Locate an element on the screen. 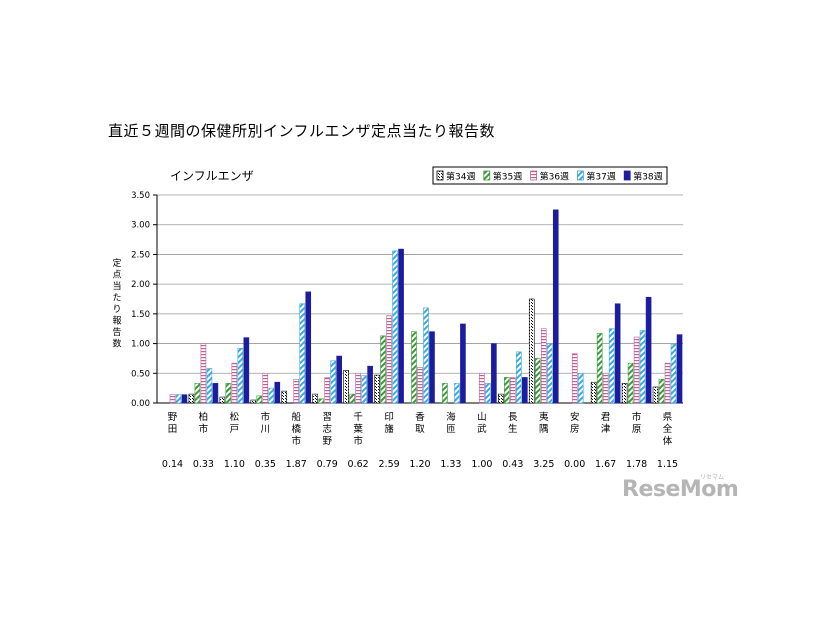 This screenshot has width=826, height=620. page-title: 直近５週間の保健所別インフルエンザ定点当たり報告数 is located at coordinates (302, 131).